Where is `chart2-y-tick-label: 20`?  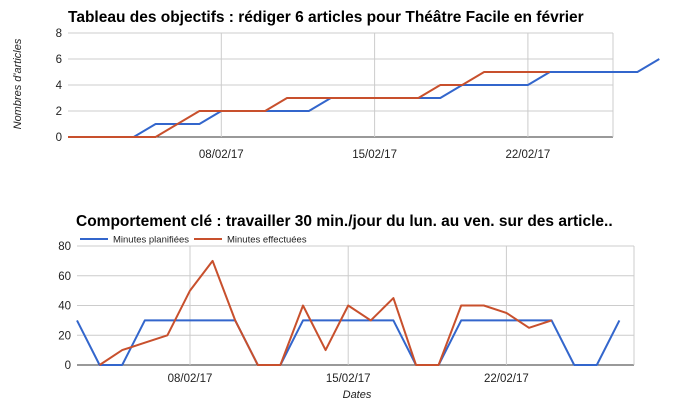 chart2-y-tick-label: 20 is located at coordinates (64, 336).